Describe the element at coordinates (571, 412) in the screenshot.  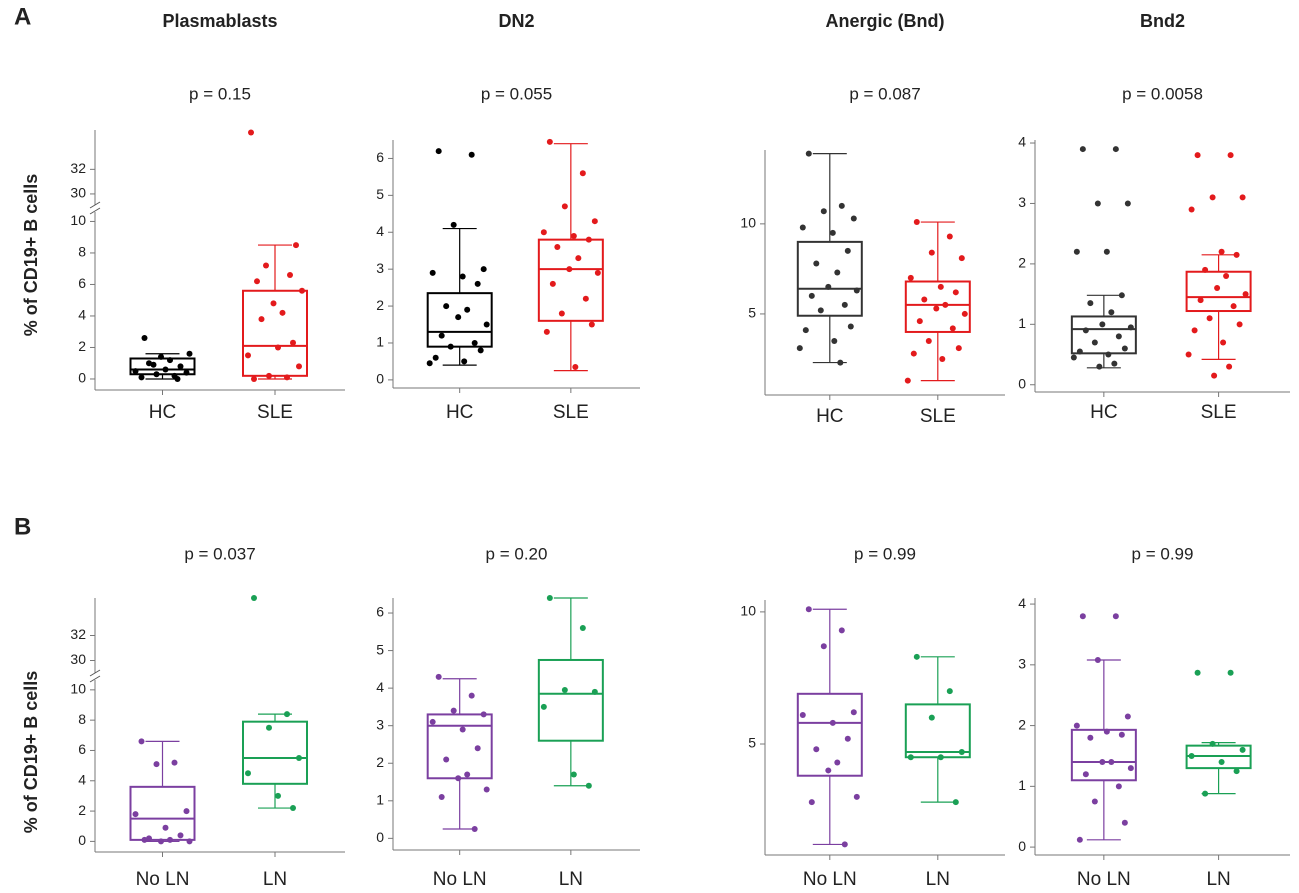
I see `x-tick-label: SLE` at that location.